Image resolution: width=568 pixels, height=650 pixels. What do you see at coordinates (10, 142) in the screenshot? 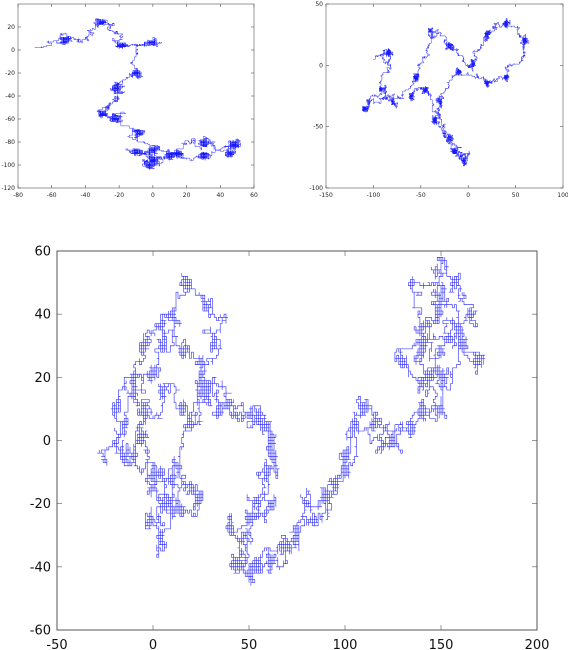
I see `y-tick-label: -80` at bounding box center [10, 142].